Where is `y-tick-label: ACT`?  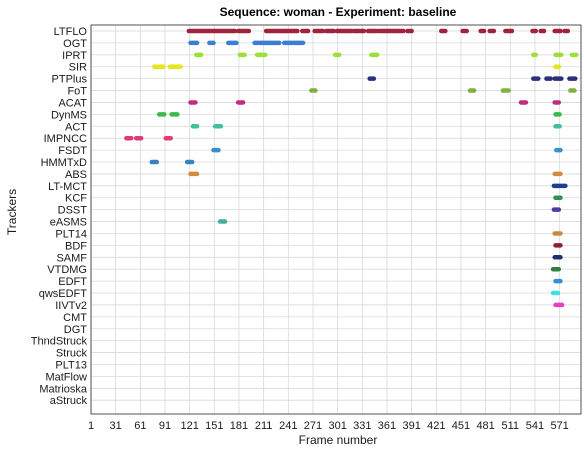
y-tick-label: ACT is located at coordinates (76, 127).